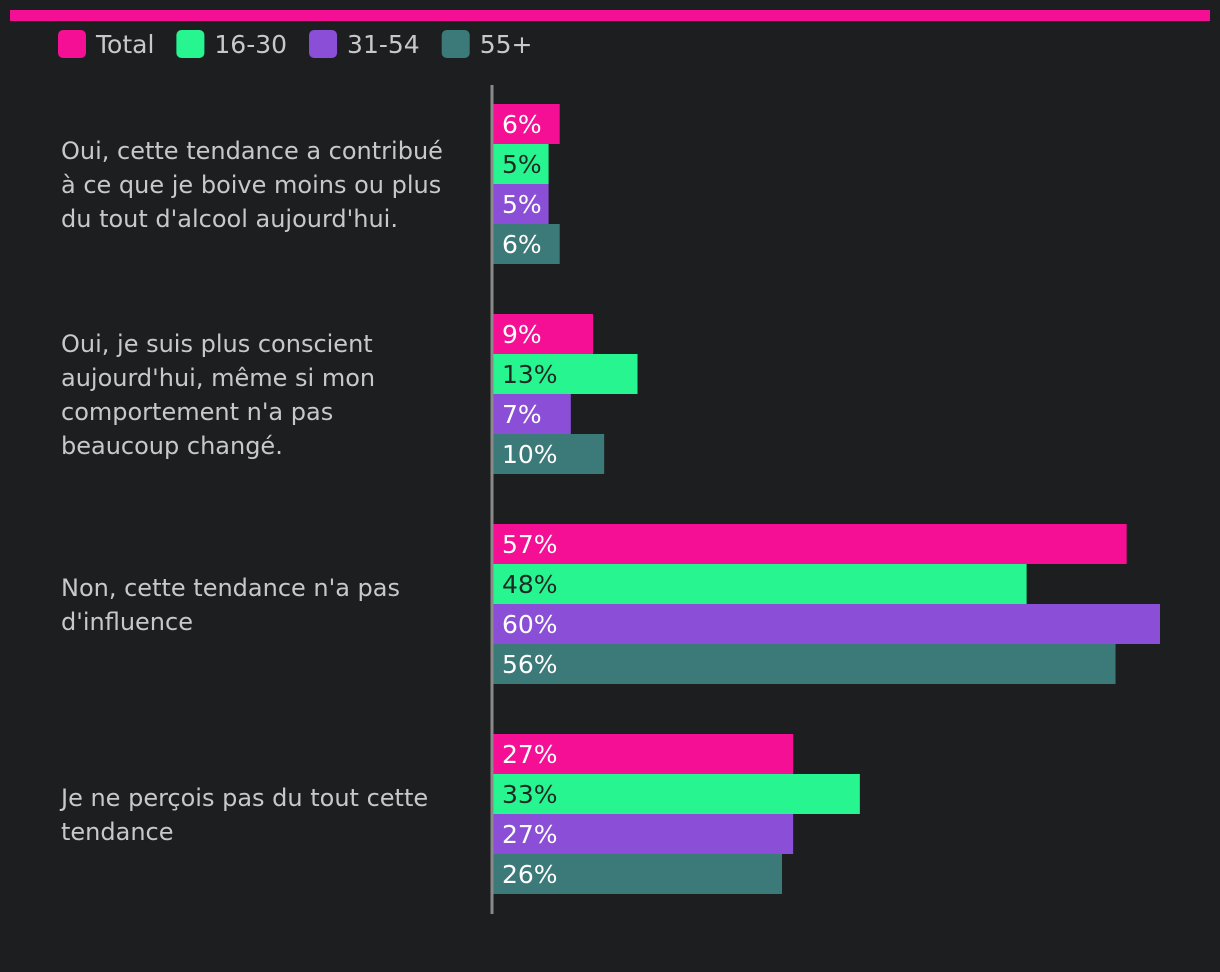 The height and width of the screenshot is (972, 1220). Describe the element at coordinates (530, 794) in the screenshot. I see `value-label-4-16-30: 33%` at that location.